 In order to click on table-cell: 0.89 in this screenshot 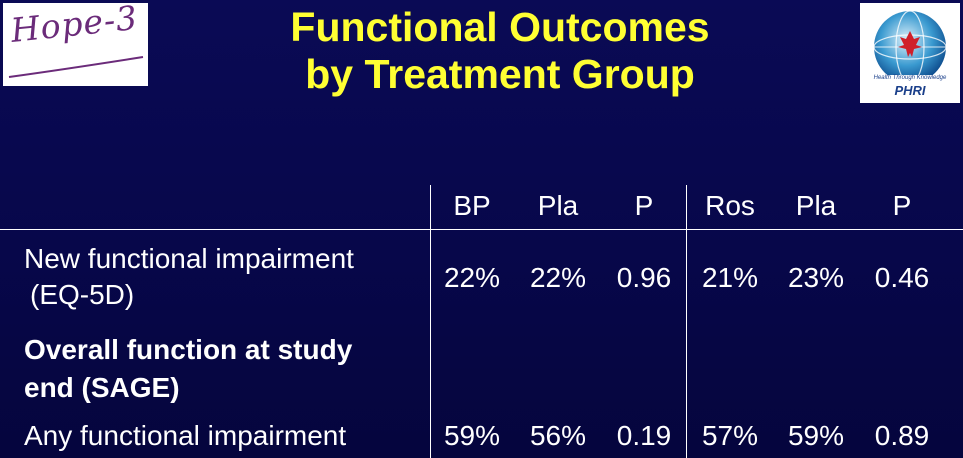, I will do `click(902, 435)`.